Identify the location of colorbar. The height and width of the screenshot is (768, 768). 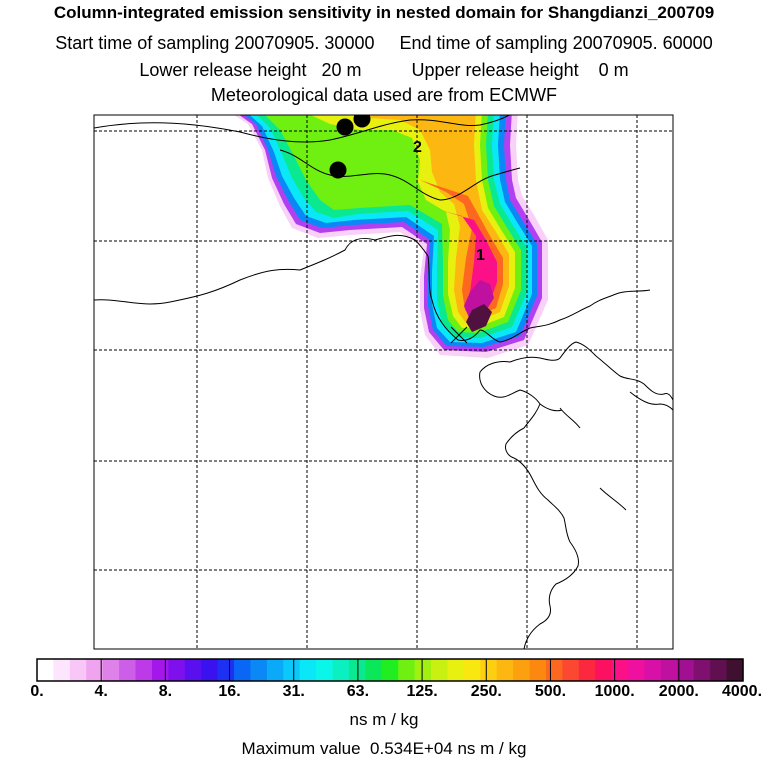
(390, 670).